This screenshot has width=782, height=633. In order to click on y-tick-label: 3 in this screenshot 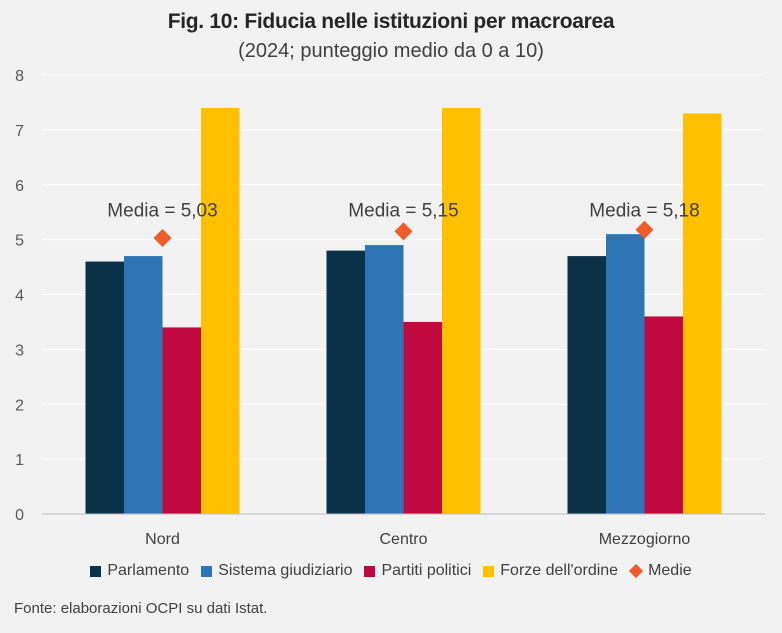, I will do `click(19, 350)`.